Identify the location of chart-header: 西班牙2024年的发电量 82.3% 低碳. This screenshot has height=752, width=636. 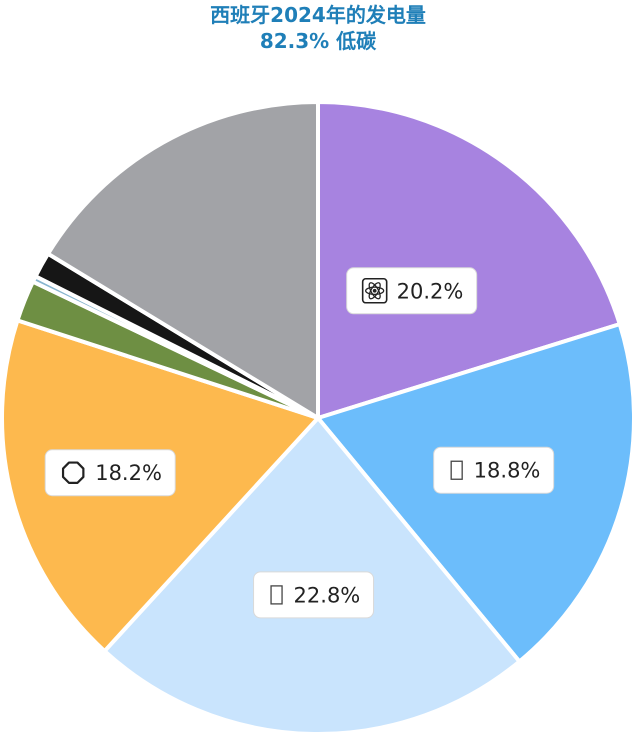
(318, 27).